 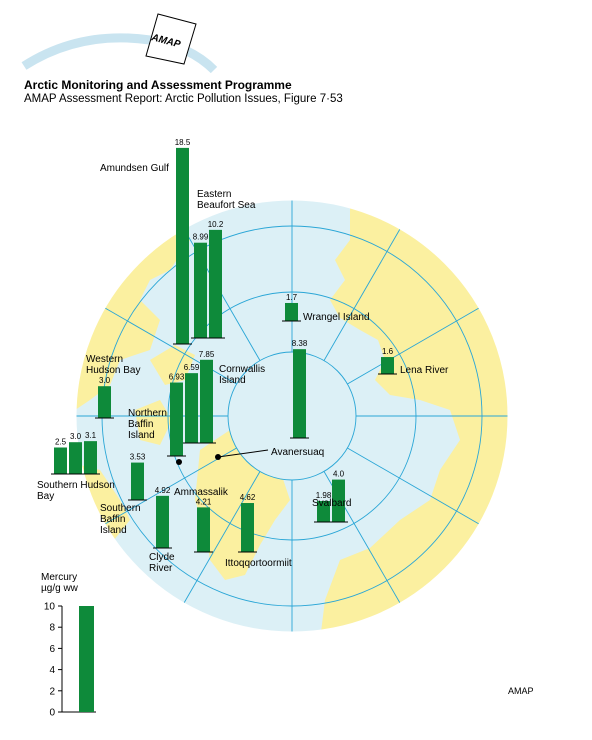 I want to click on bar-value-label: 2.5, so click(x=61, y=442).